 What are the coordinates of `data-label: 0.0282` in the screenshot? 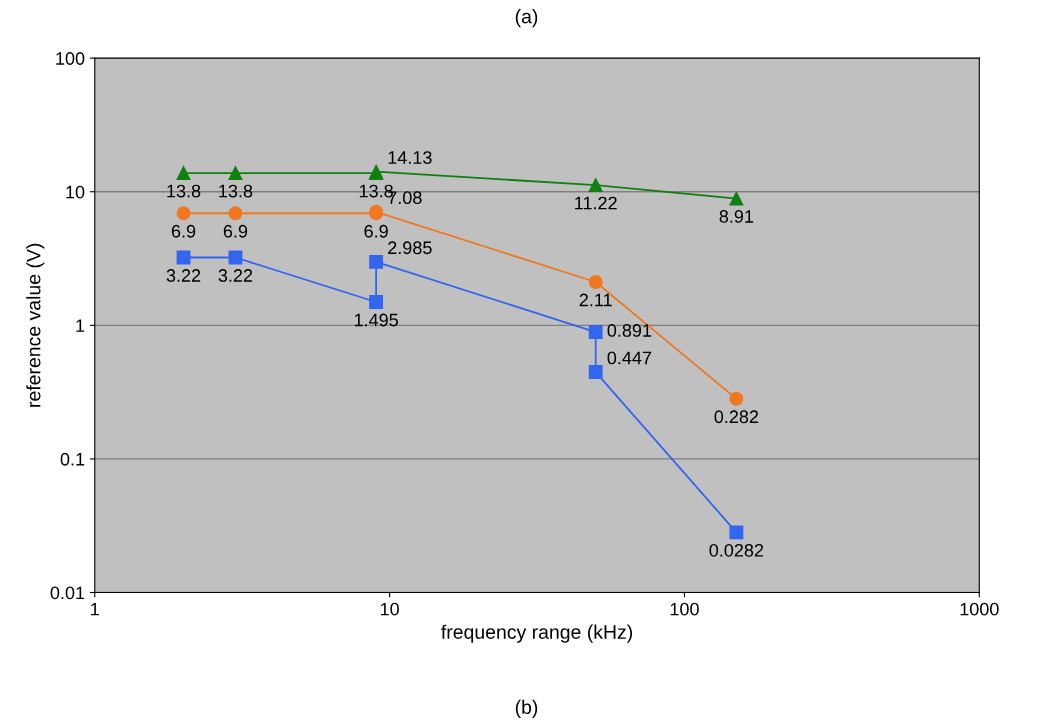 It's located at (736, 550).